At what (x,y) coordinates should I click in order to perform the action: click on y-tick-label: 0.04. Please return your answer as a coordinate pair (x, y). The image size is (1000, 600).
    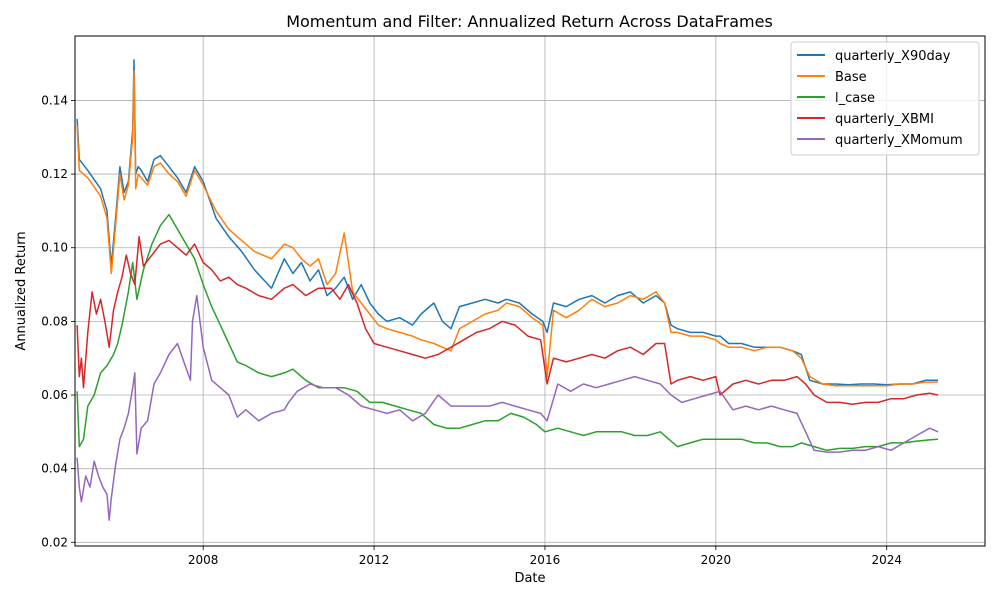
    Looking at the image, I should click on (54, 469).